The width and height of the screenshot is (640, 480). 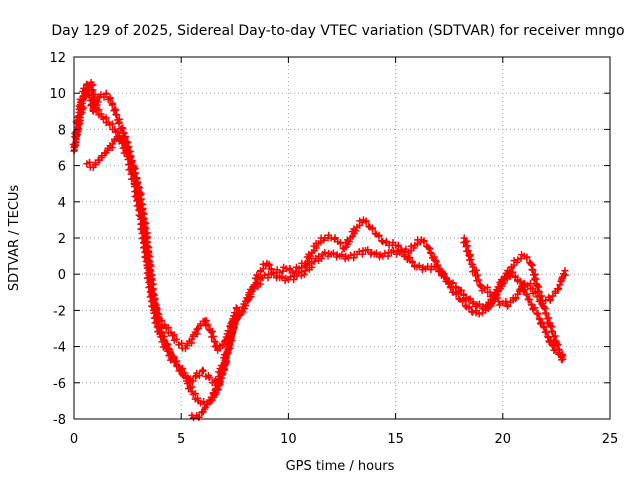 What do you see at coordinates (62, 275) in the screenshot?
I see `y-tick-label: 0` at bounding box center [62, 275].